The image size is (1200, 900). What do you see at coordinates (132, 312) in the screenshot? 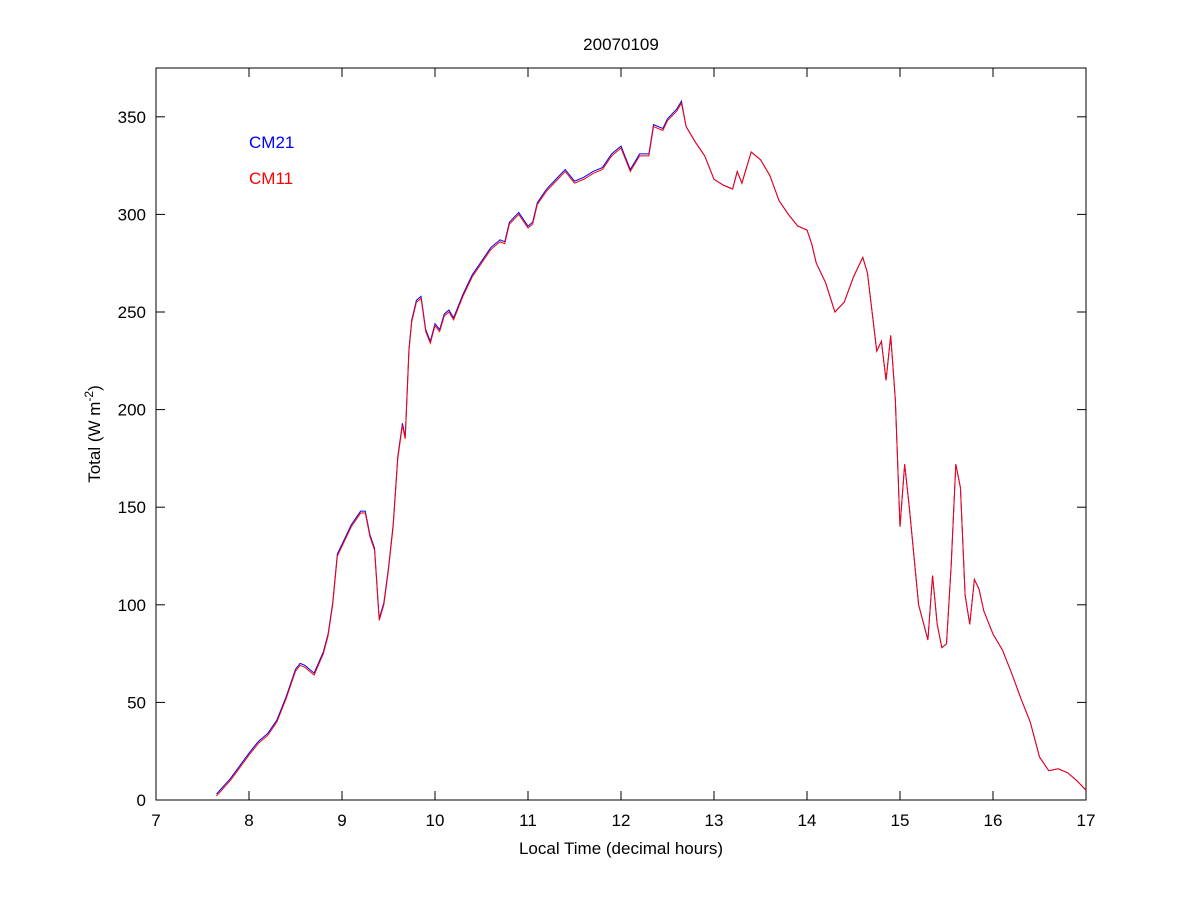
I see `y-tick-label: 250` at bounding box center [132, 312].